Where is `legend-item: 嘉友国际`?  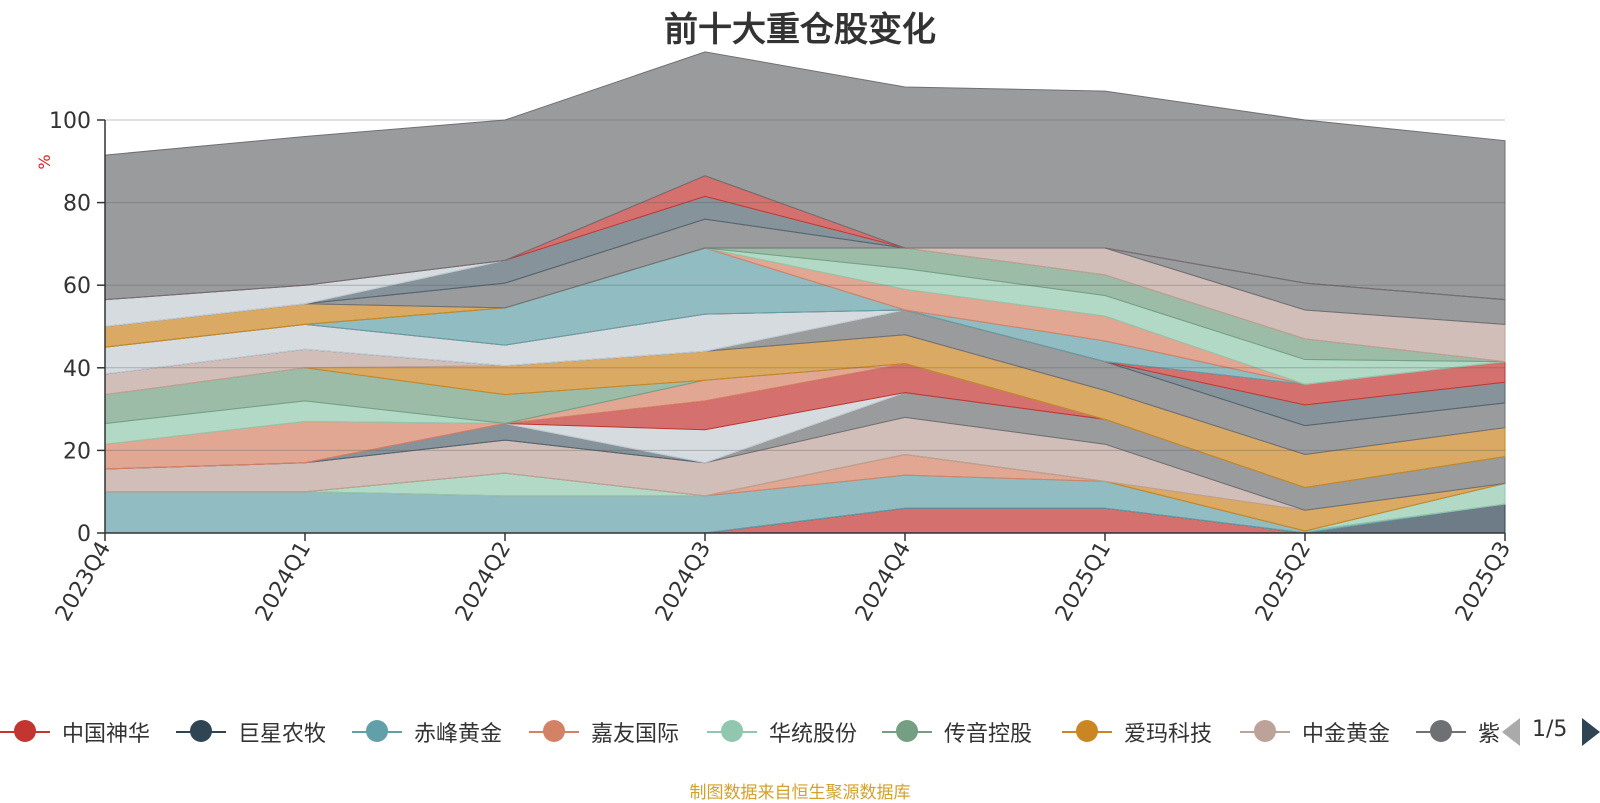
legend-item: 嘉友国际 is located at coordinates (604, 732).